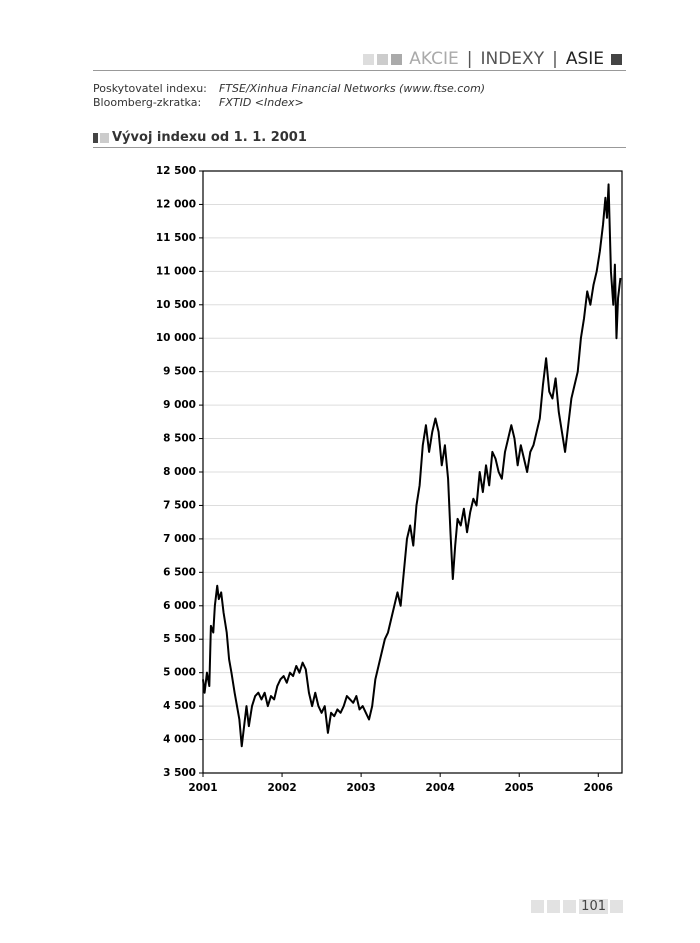 Image resolution: width=700 pixels, height=943 pixels. Describe the element at coordinates (179, 606) in the screenshot. I see `y-tick-label: 6 000` at that location.